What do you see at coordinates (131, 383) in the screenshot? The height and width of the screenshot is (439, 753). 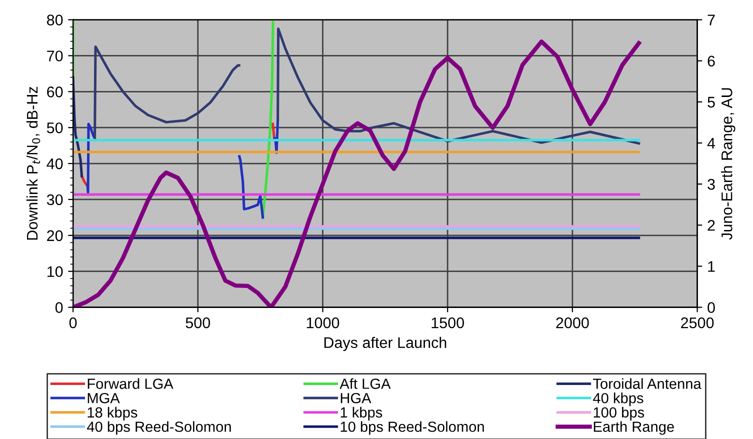 I see `legend-label: Forward LGA` at bounding box center [131, 383].